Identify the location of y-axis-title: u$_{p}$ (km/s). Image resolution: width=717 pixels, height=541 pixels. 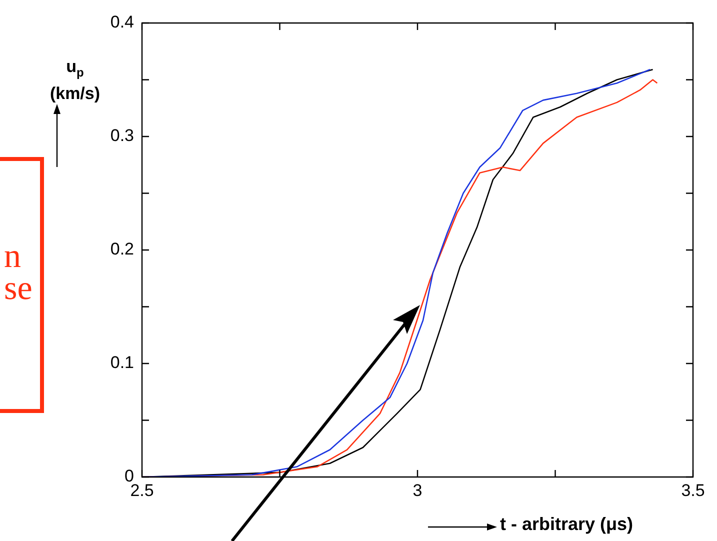
(75, 81).